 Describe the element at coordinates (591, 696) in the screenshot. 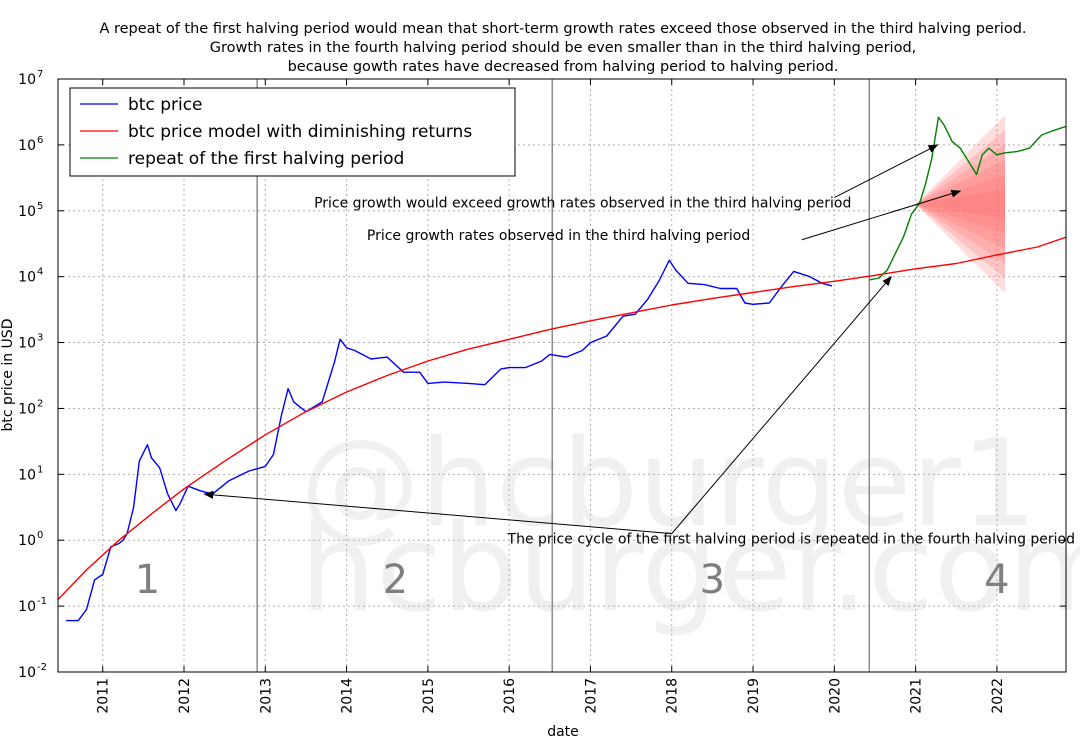

I see `x-tick-label-2017: 2017` at that location.